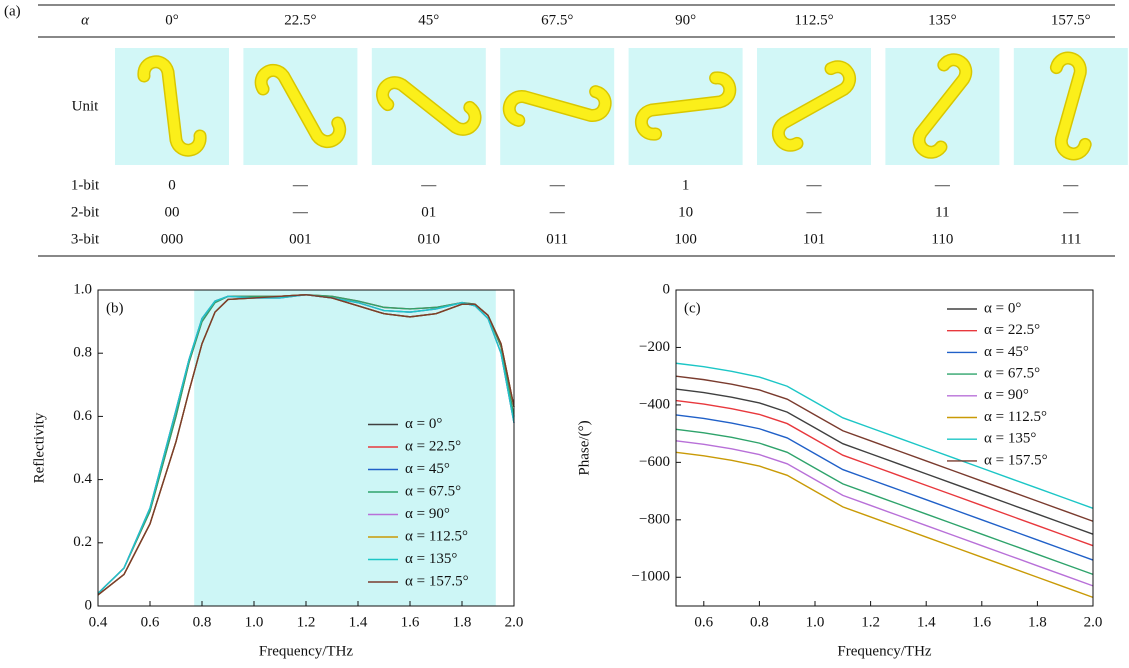  I want to click on table-cell: 101, so click(814, 239).